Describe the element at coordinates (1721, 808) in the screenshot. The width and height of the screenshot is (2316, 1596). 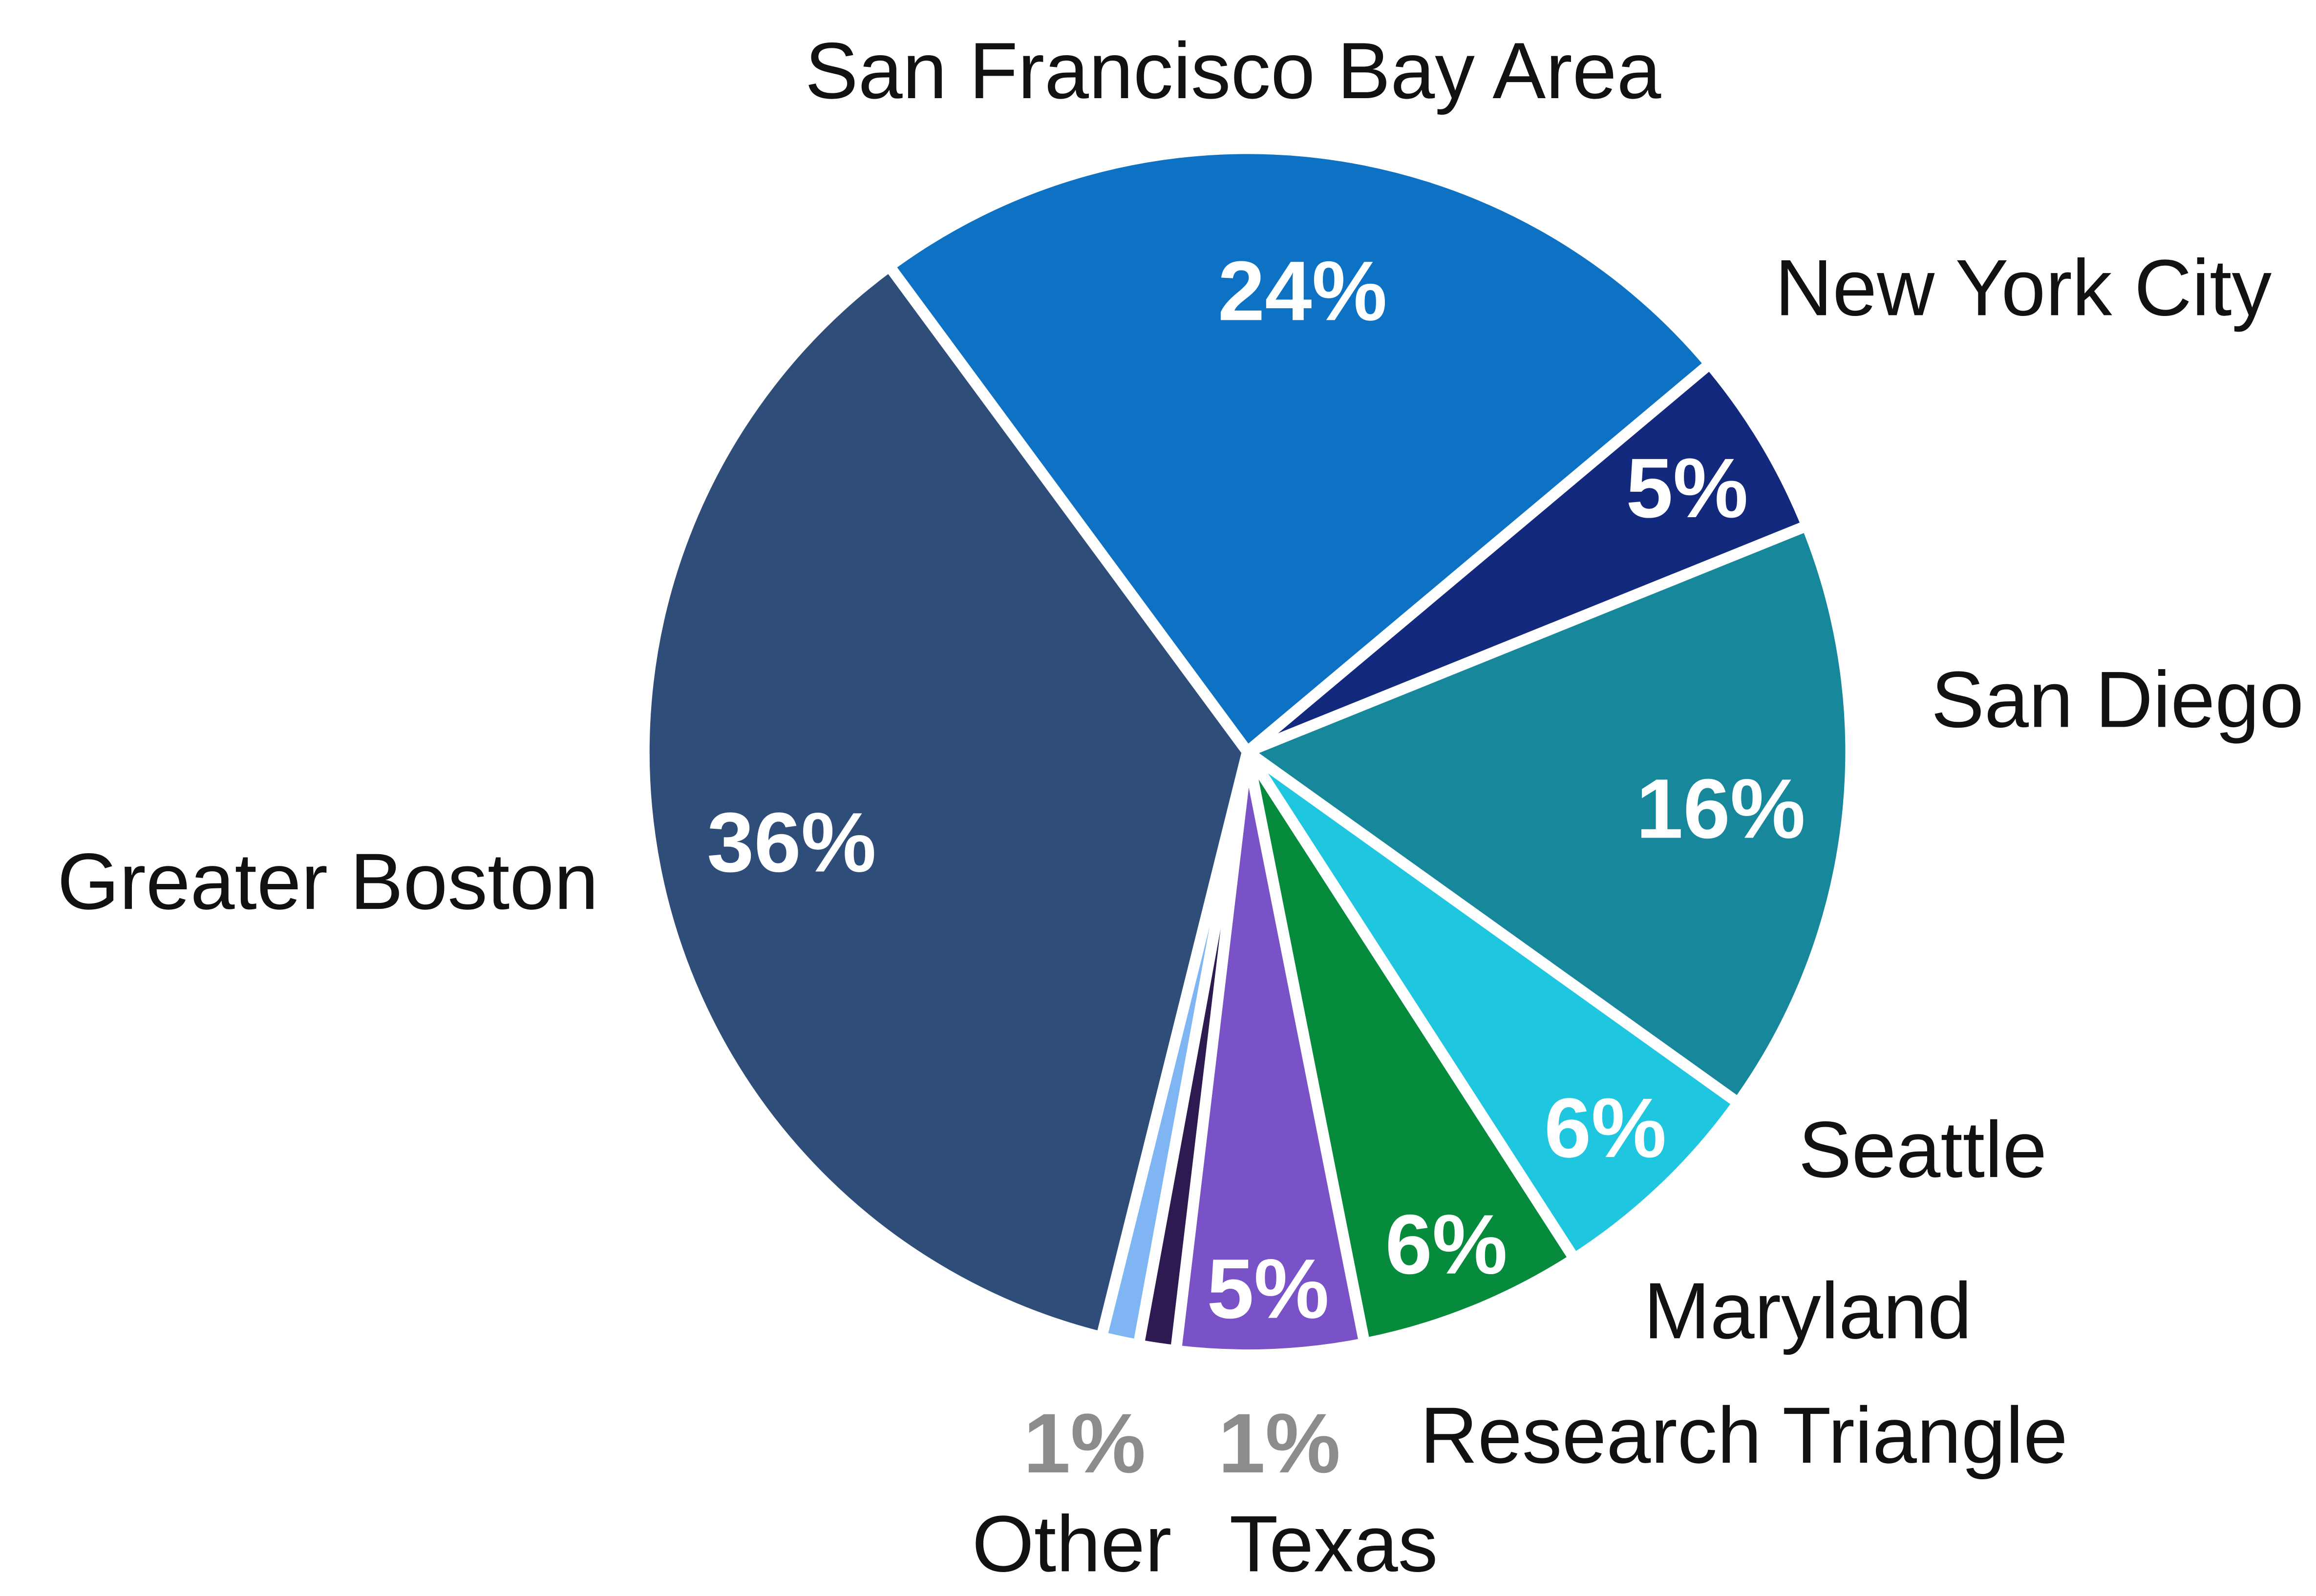
I see `pct-label-san-diego: 16%` at that location.